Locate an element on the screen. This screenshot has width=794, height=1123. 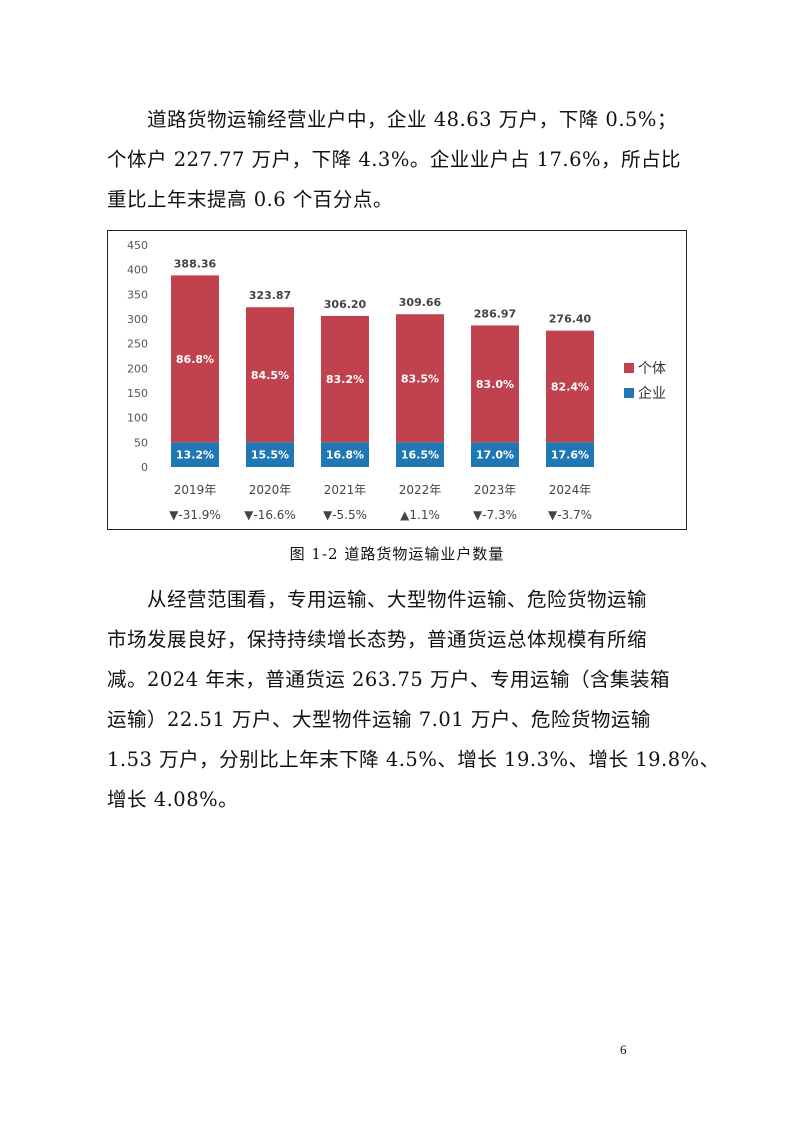
x-category-label: 2020年 is located at coordinates (270, 490).